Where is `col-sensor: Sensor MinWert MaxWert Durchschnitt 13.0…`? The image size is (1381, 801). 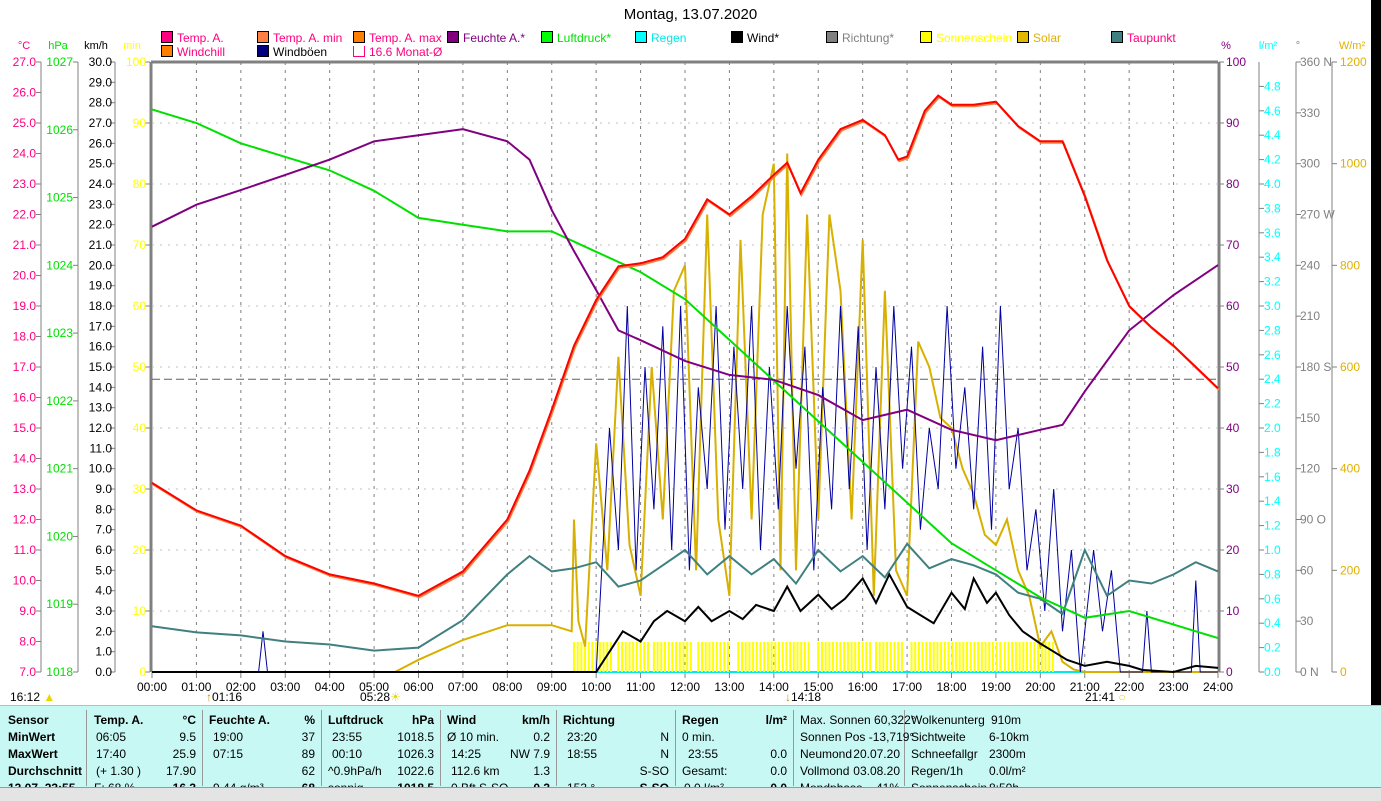 col-sensor: Sensor MinWert MaxWert Durchschnitt 13.0… is located at coordinates (45, 752).